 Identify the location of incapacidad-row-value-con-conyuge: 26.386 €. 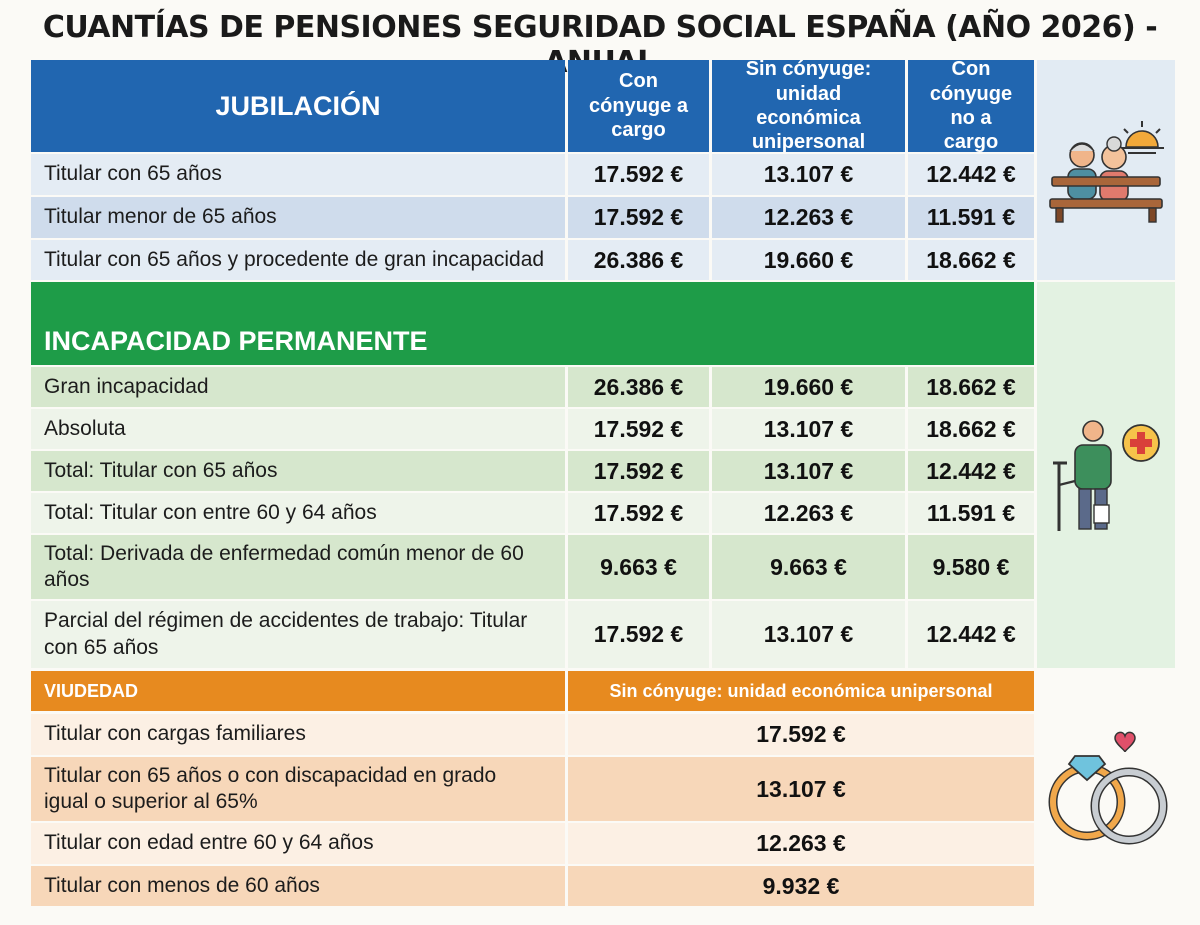
(638, 387).